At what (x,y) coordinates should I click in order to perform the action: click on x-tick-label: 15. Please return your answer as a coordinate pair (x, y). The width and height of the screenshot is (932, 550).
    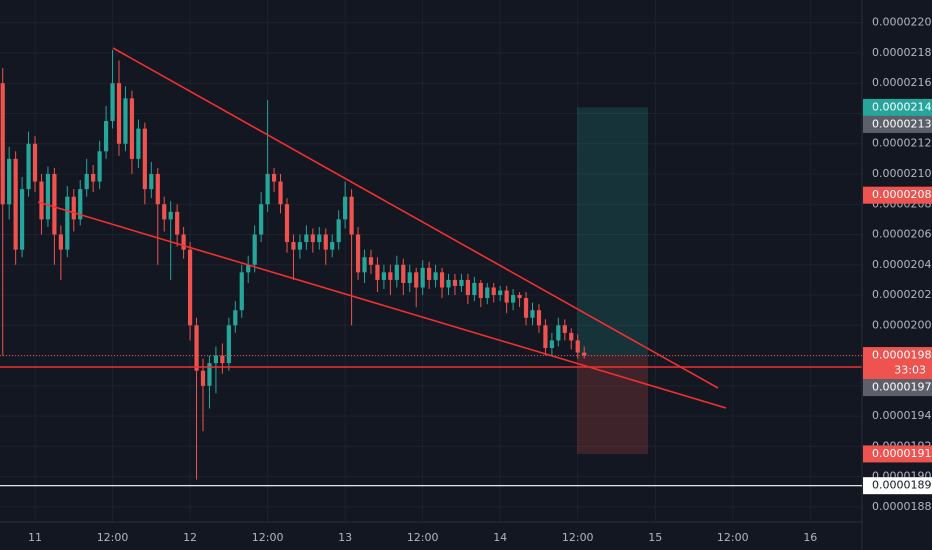
    Looking at the image, I should click on (655, 537).